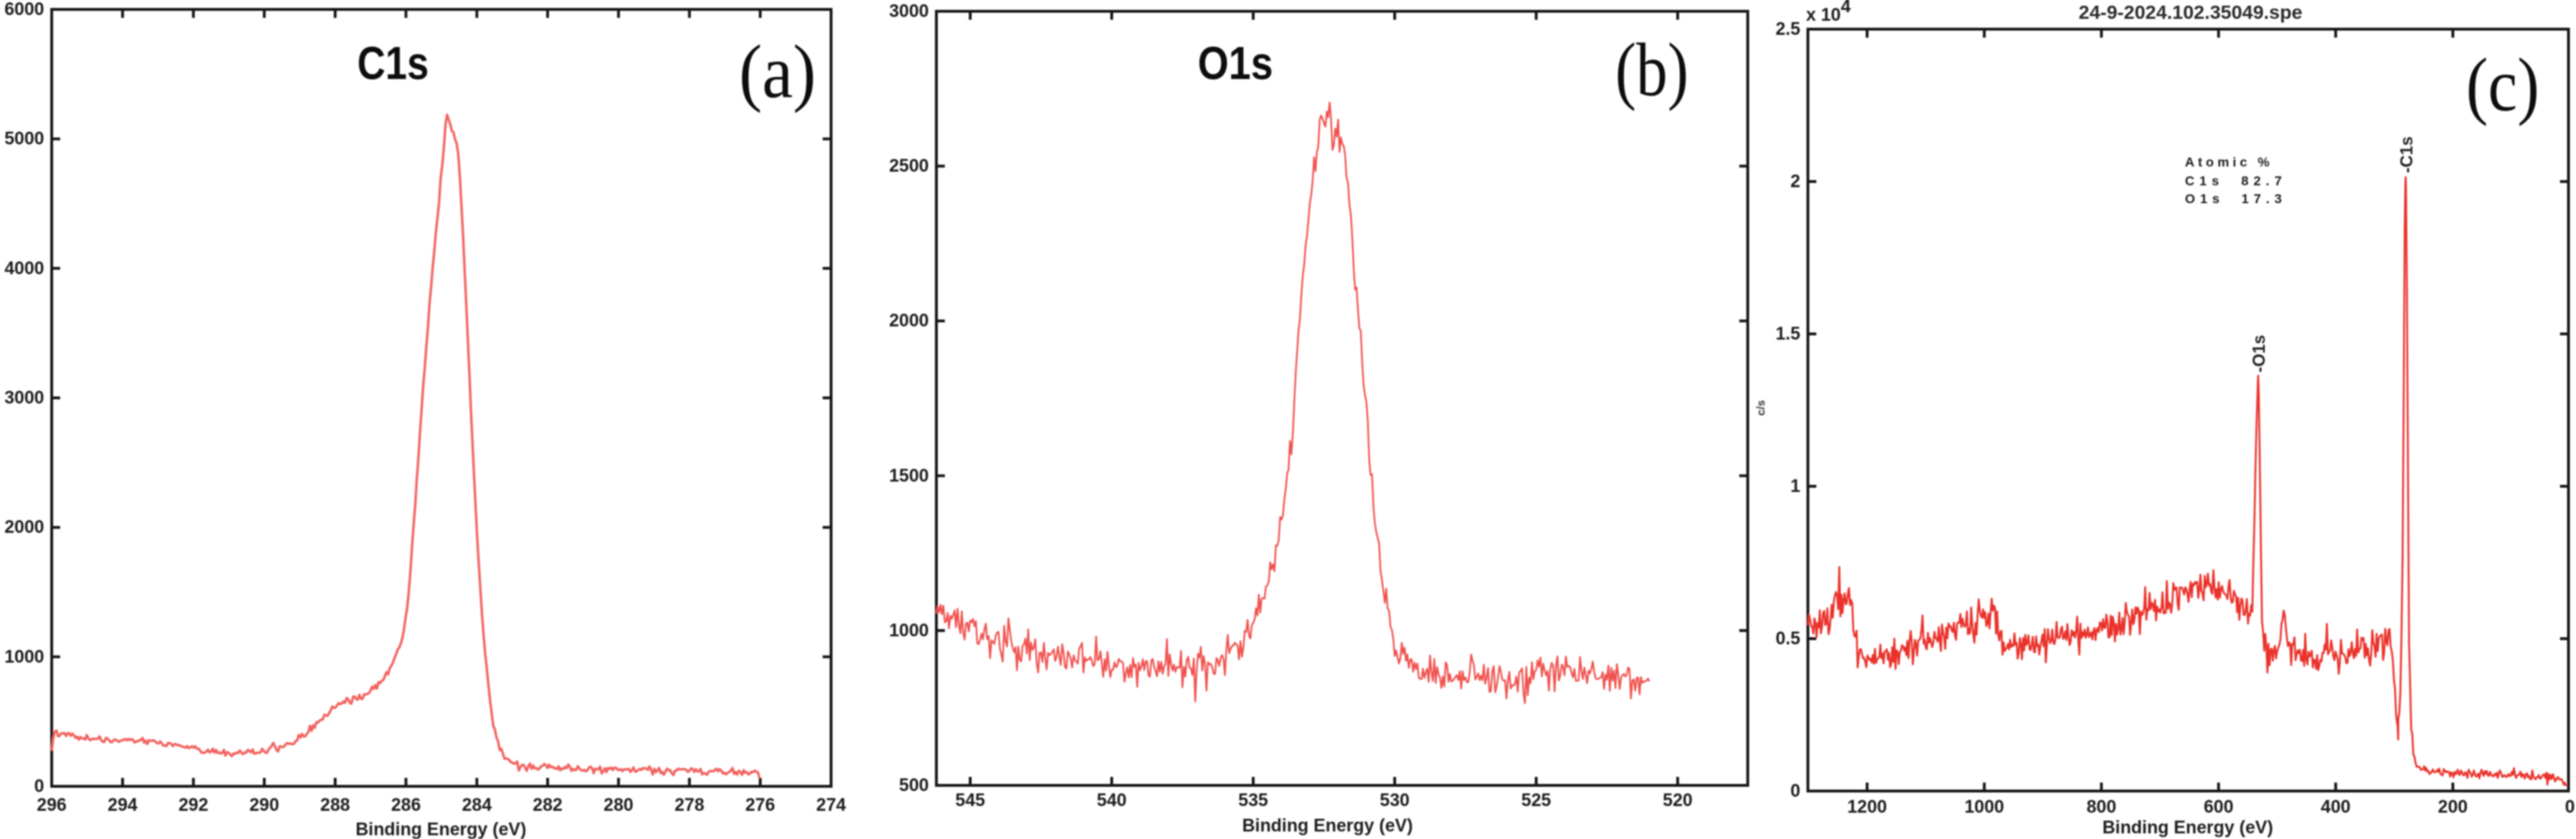  I want to click on svg-text: 500, so click(914, 786).